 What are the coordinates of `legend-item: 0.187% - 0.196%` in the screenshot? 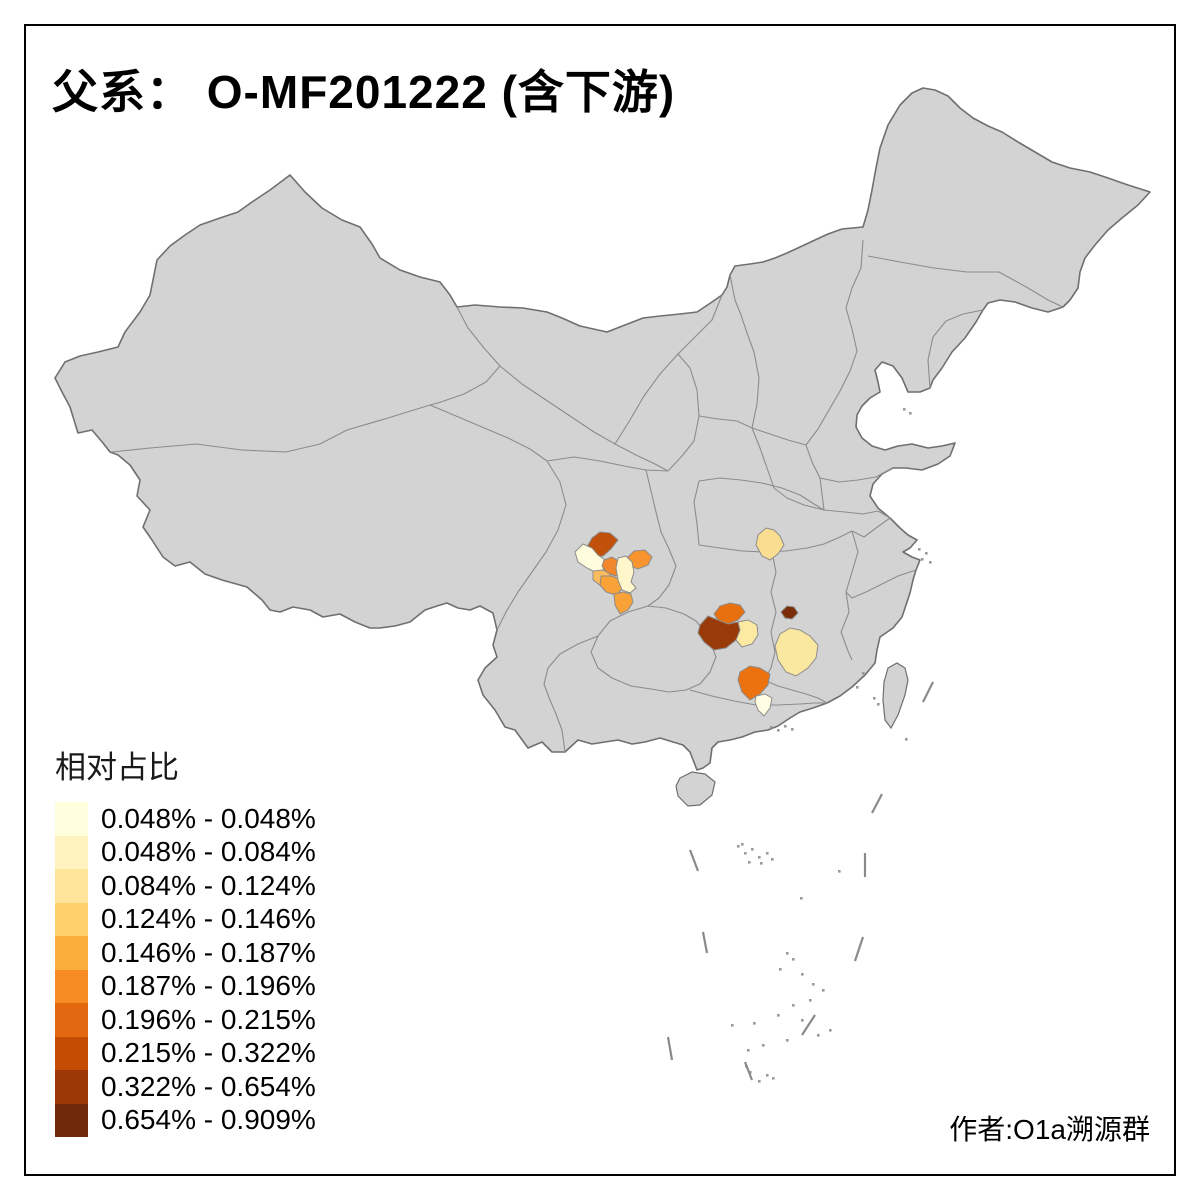 It's located at (185, 986).